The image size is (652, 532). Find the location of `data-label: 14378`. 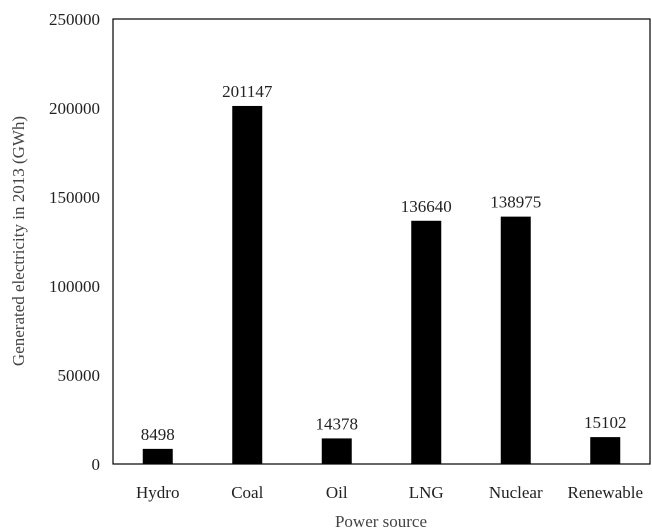

data-label: 14378 is located at coordinates (337, 423).